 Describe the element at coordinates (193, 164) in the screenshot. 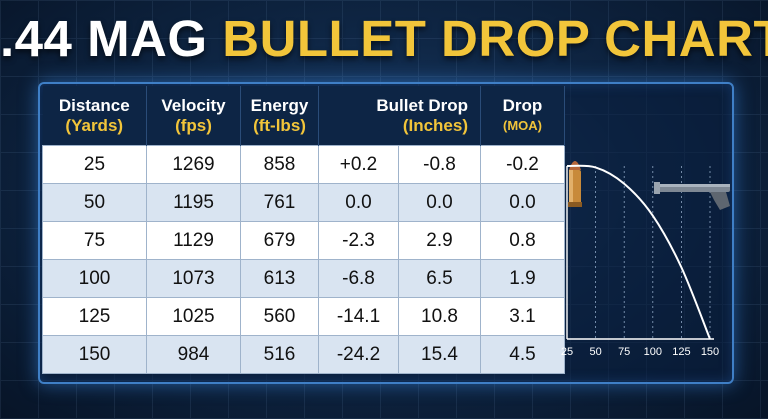

I see `table-cell: 1269` at that location.